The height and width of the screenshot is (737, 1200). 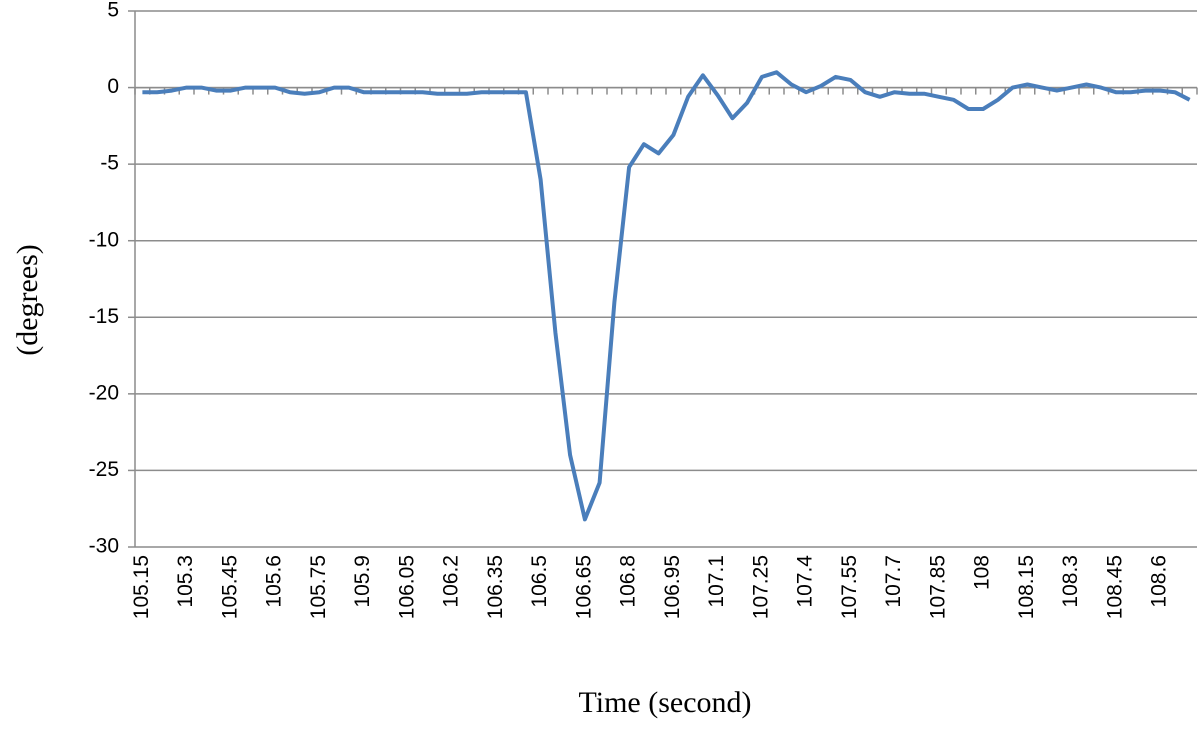 I want to click on x-tick-label: 107.1, so click(x=716, y=581).